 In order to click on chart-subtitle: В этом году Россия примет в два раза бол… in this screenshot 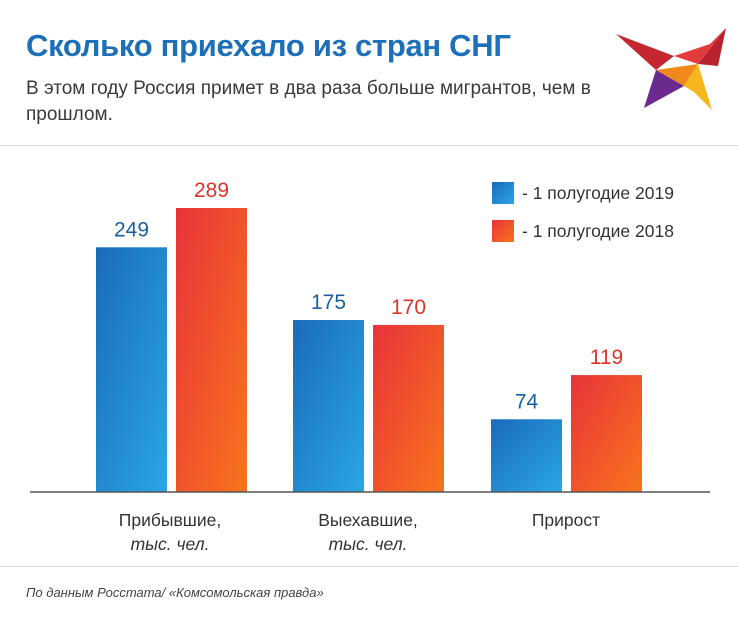, I will do `click(308, 101)`.